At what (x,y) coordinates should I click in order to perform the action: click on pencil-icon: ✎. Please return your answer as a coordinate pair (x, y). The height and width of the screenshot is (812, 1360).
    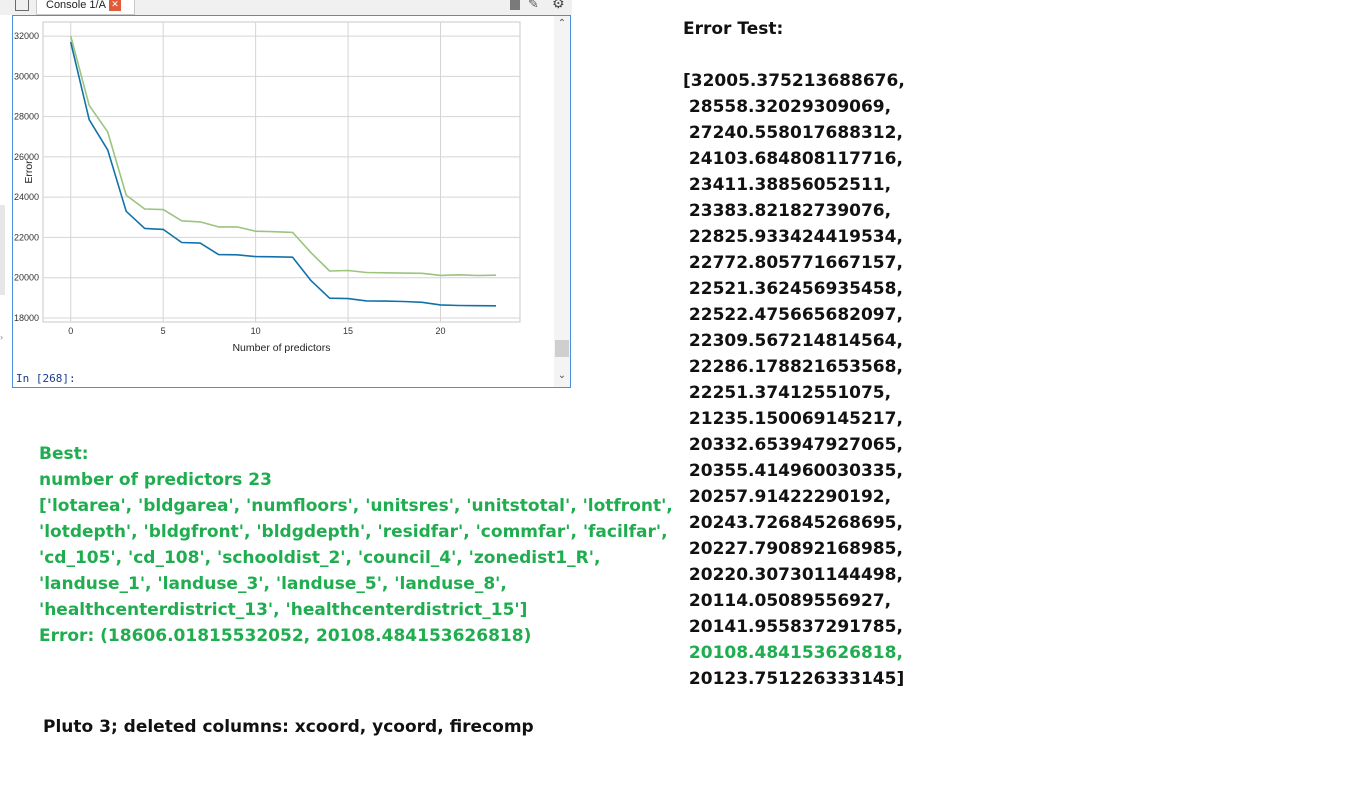
    Looking at the image, I should click on (533, 6).